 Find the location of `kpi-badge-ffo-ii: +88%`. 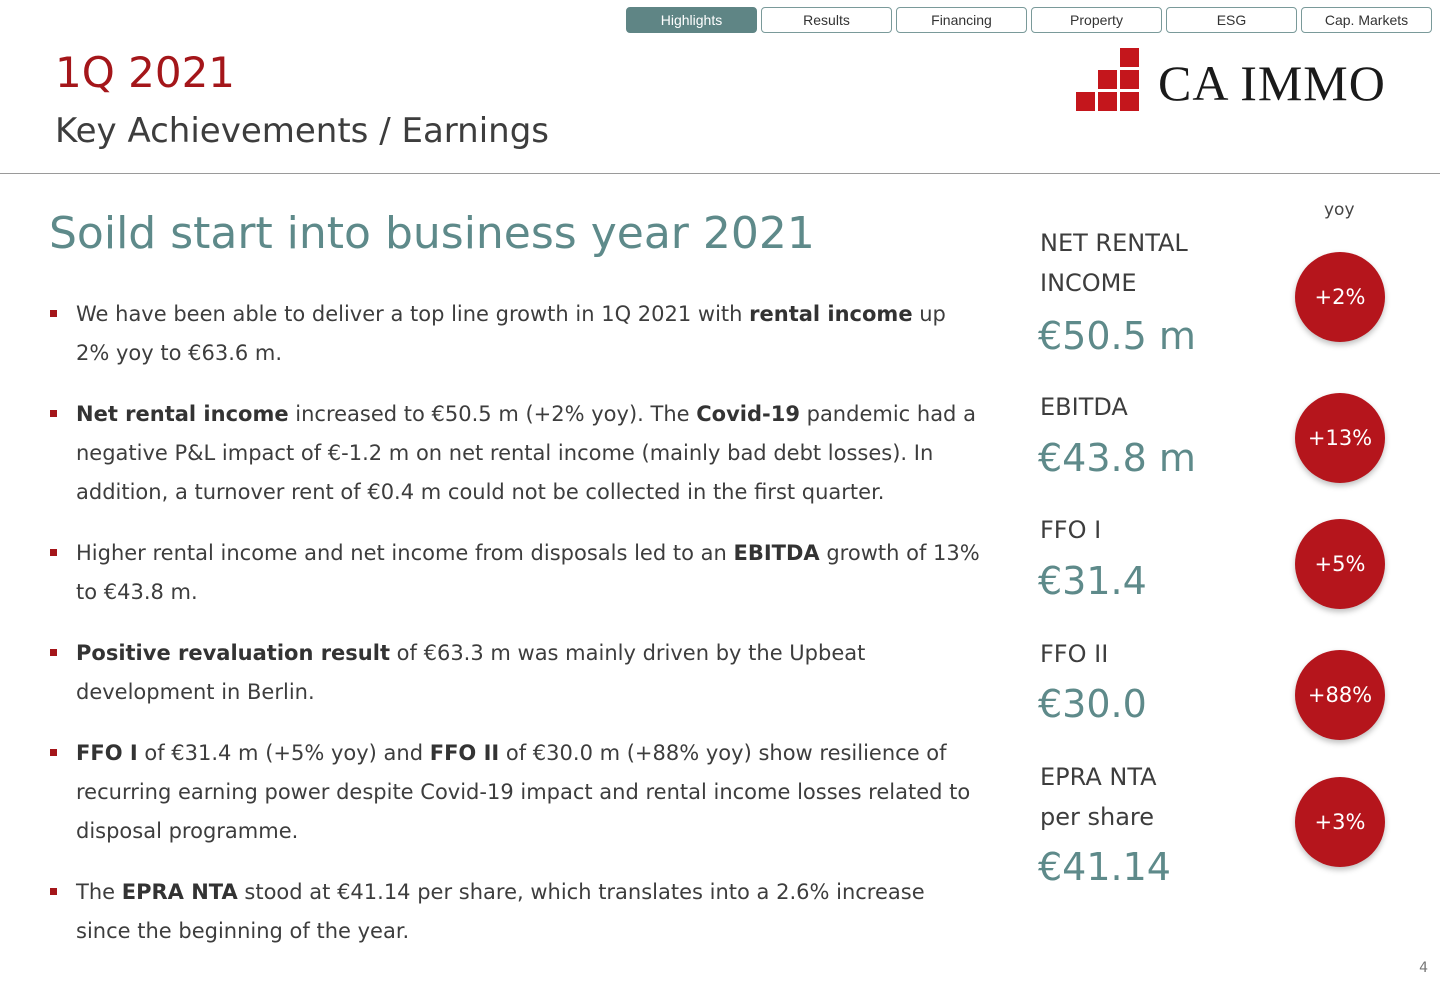

kpi-badge-ffo-ii: +88% is located at coordinates (1340, 695).